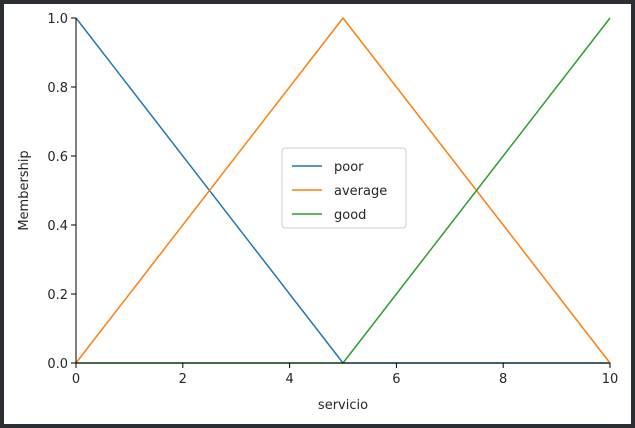 This screenshot has height=428, width=635. I want to click on y-tick-label: 0.6, so click(57, 157).